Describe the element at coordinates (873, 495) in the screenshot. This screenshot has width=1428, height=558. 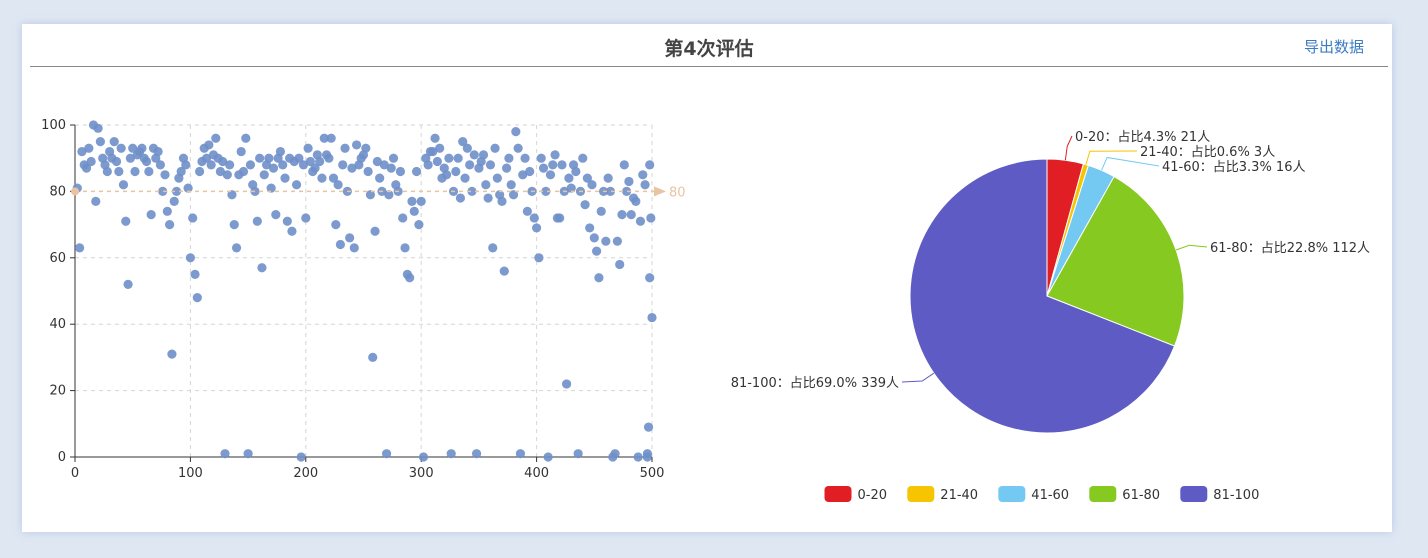
I see `legend-label-0-20: 0-20` at that location.